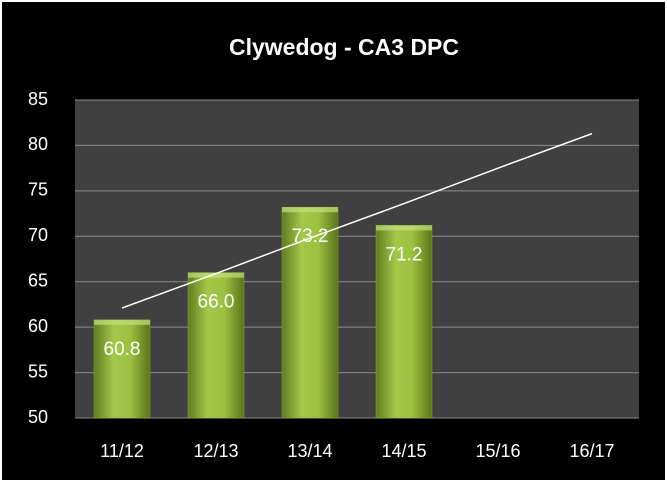  I want to click on x-tick-label: 16/17, so click(591, 451).